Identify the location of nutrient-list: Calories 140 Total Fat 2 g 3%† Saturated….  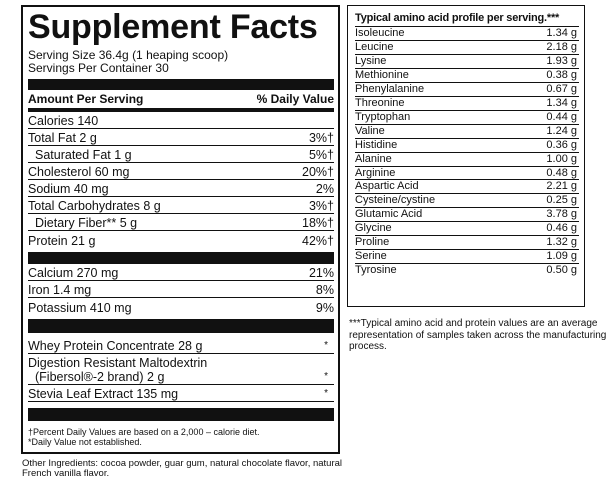
(181, 180).